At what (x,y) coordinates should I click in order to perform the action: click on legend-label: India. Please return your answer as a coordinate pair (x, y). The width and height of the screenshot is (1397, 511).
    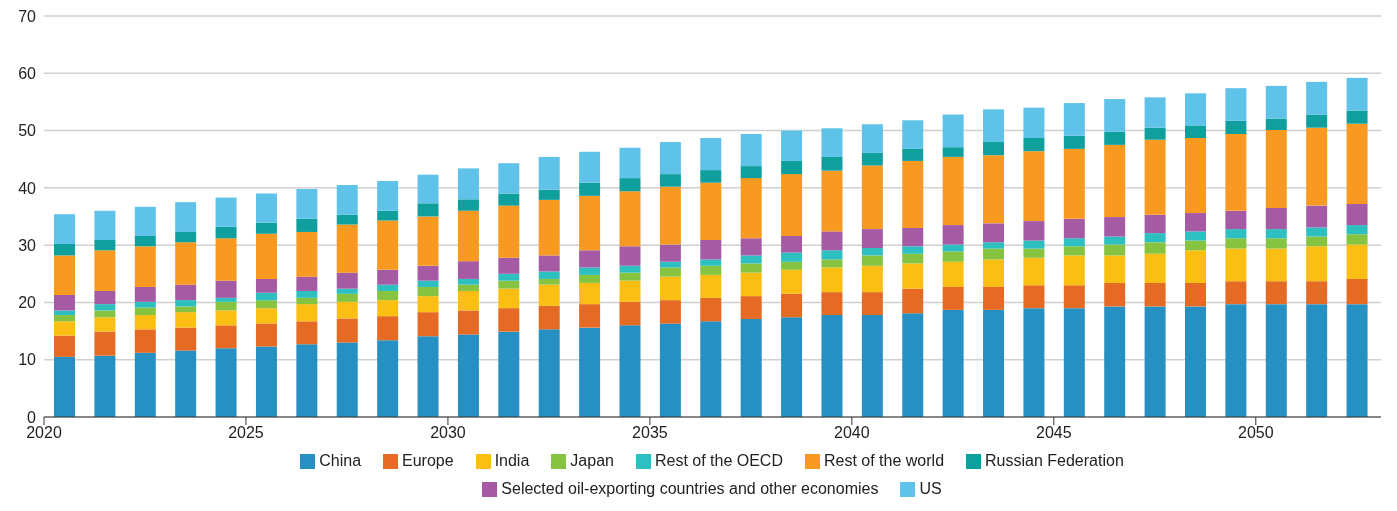
    Looking at the image, I should click on (512, 460).